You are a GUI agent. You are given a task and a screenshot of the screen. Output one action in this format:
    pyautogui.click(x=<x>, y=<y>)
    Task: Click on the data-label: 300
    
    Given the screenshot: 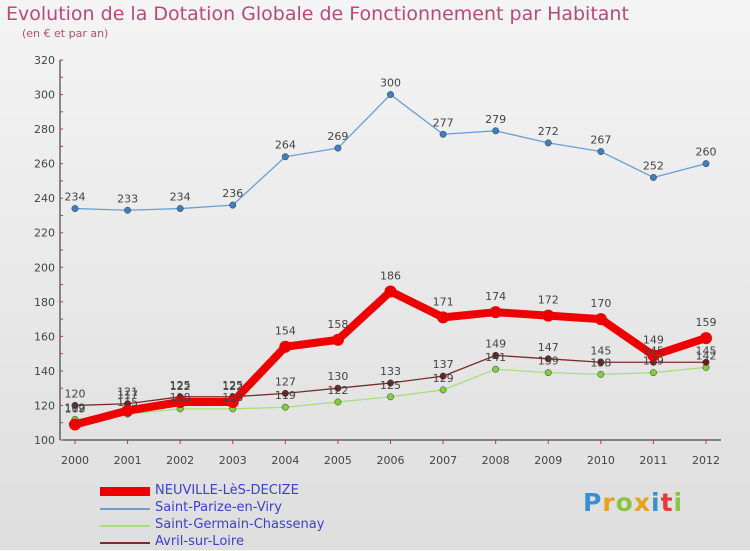 What is the action you would take?
    pyautogui.click(x=390, y=83)
    